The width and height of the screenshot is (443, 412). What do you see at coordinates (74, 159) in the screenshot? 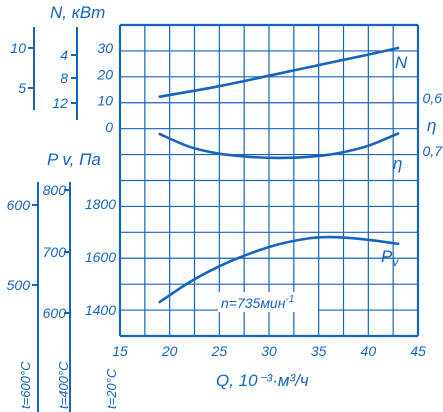
I see `p-axis-title: P v, Па` at bounding box center [74, 159].